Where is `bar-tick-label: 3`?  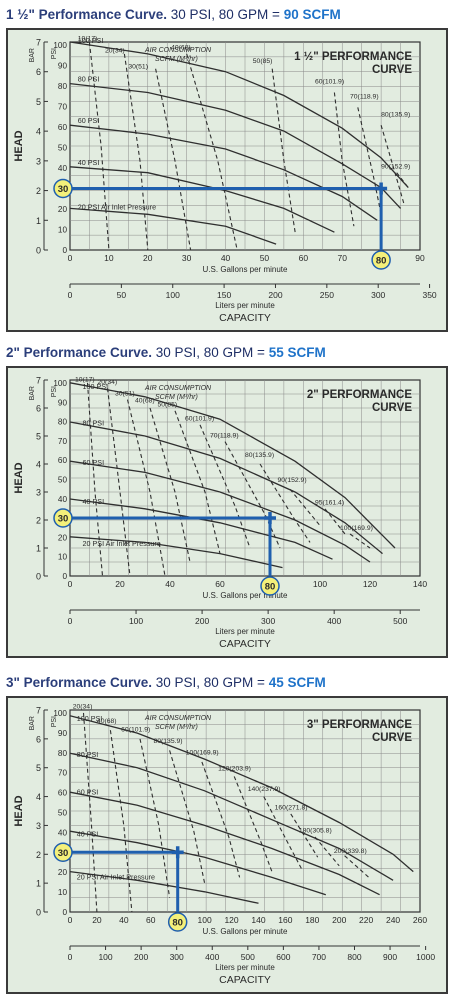
bar-tick-label: 3 is located at coordinates (38, 493).